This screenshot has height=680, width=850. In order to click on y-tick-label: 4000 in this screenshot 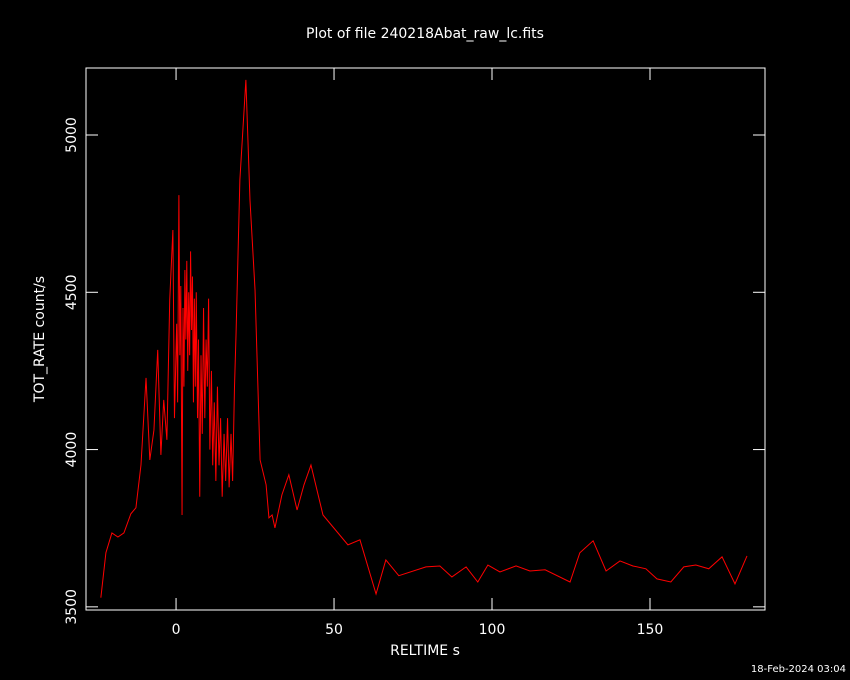, I will do `click(72, 450)`.